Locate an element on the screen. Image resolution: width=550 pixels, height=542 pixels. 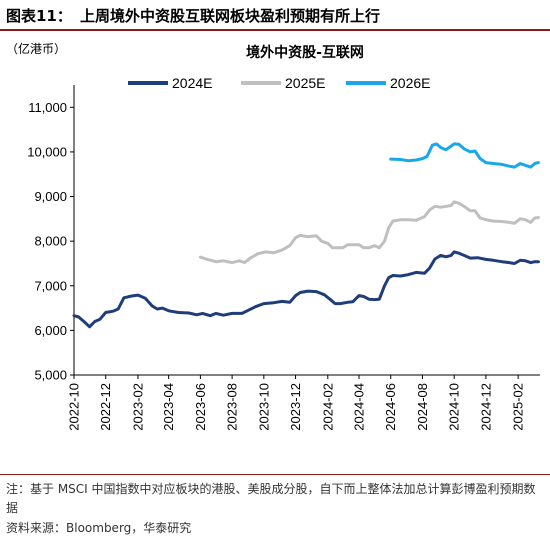
header-rule is located at coordinates (275, 30).